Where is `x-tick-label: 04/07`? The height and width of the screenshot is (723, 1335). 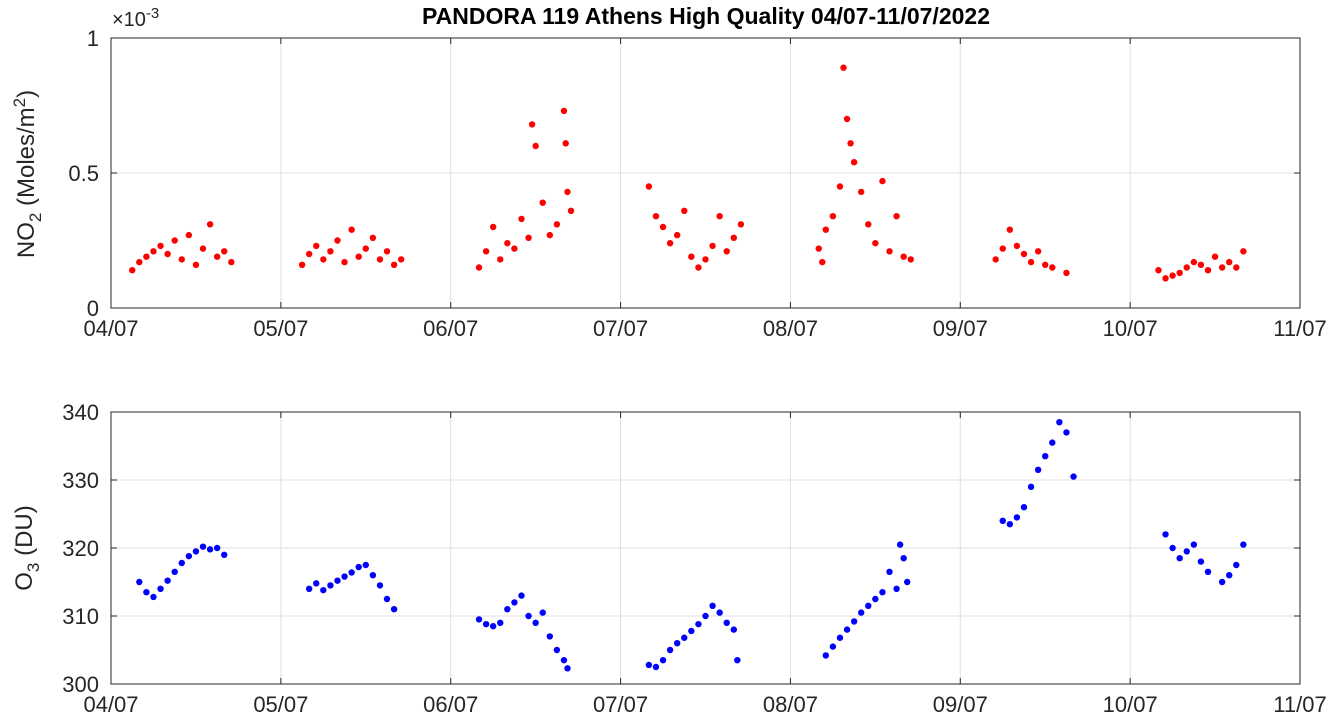
x-tick-label: 04/07 is located at coordinates (110, 328).